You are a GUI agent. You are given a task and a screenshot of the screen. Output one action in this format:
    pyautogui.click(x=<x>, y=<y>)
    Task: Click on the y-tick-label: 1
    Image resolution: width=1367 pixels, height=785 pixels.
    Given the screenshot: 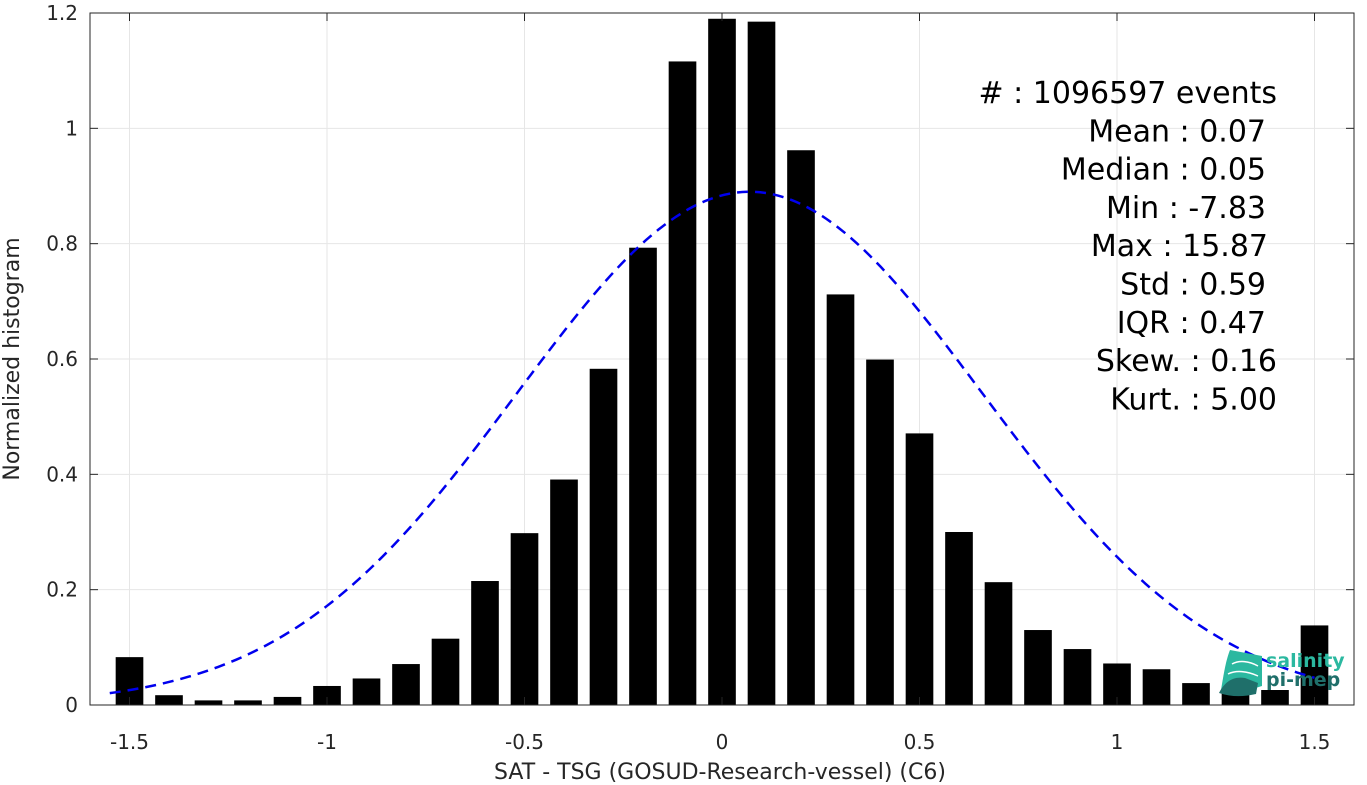 What is the action you would take?
    pyautogui.click(x=71, y=128)
    